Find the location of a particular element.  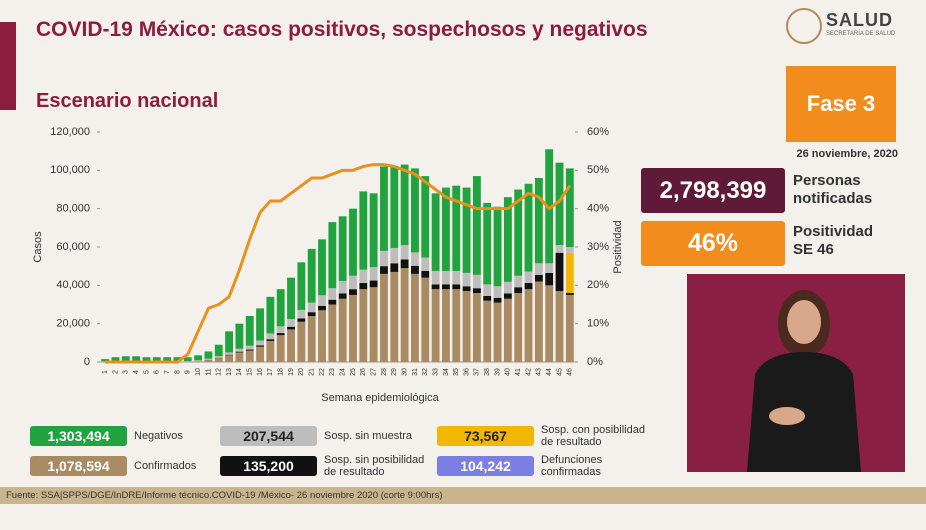

notified-label: Personas notificadas is located at coordinates (833, 189).